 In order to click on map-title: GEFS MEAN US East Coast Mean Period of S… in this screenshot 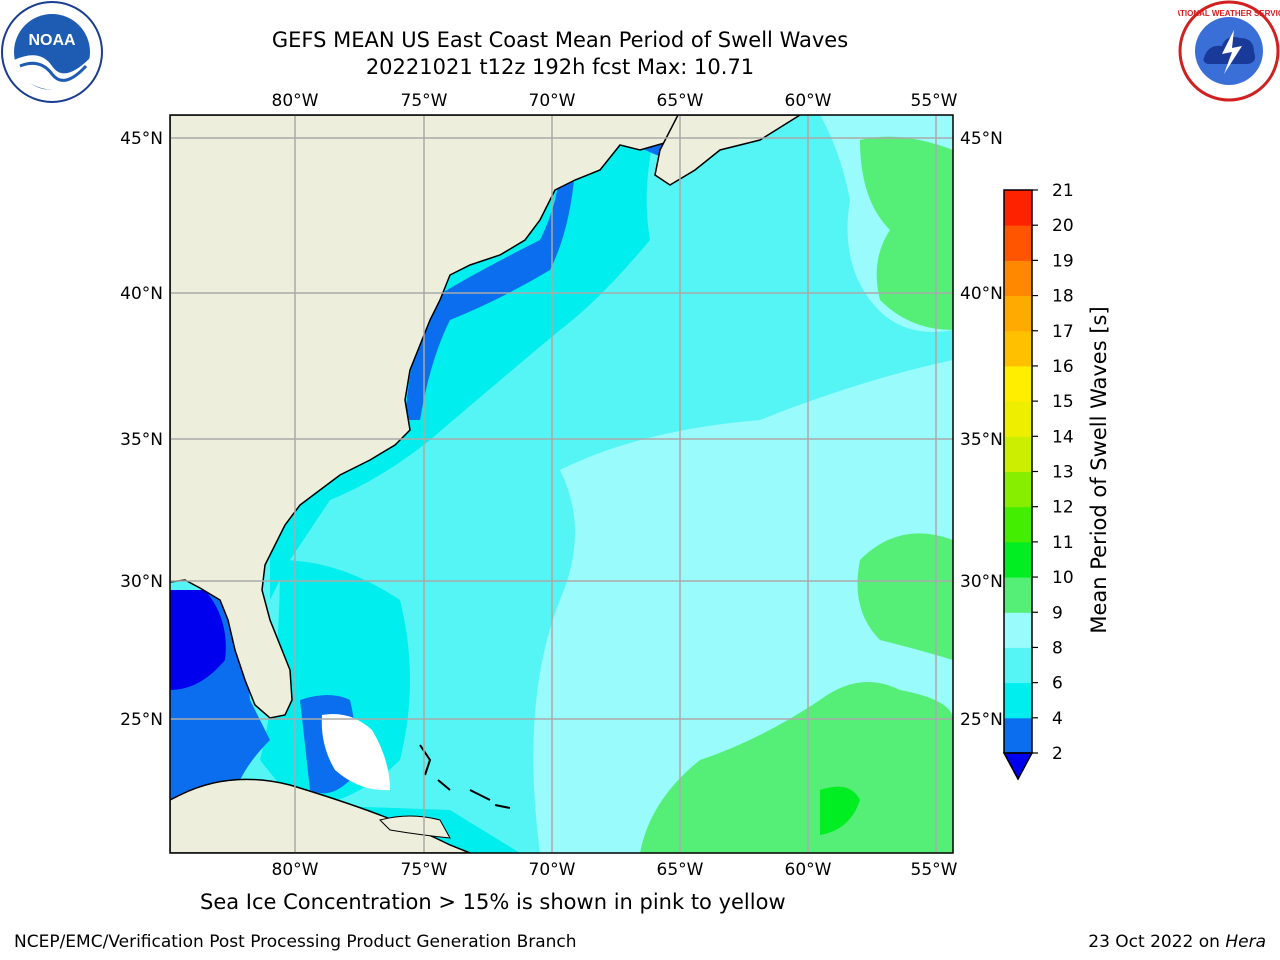, I will do `click(560, 40)`.